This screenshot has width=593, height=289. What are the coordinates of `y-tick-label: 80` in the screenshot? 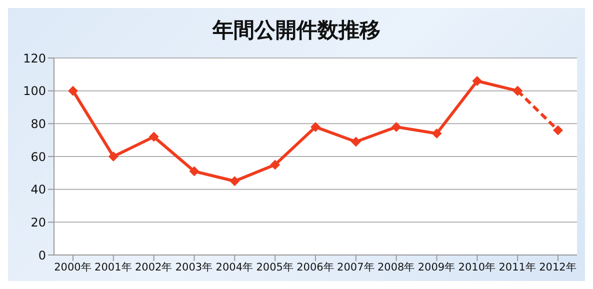 It's located at (38, 123).